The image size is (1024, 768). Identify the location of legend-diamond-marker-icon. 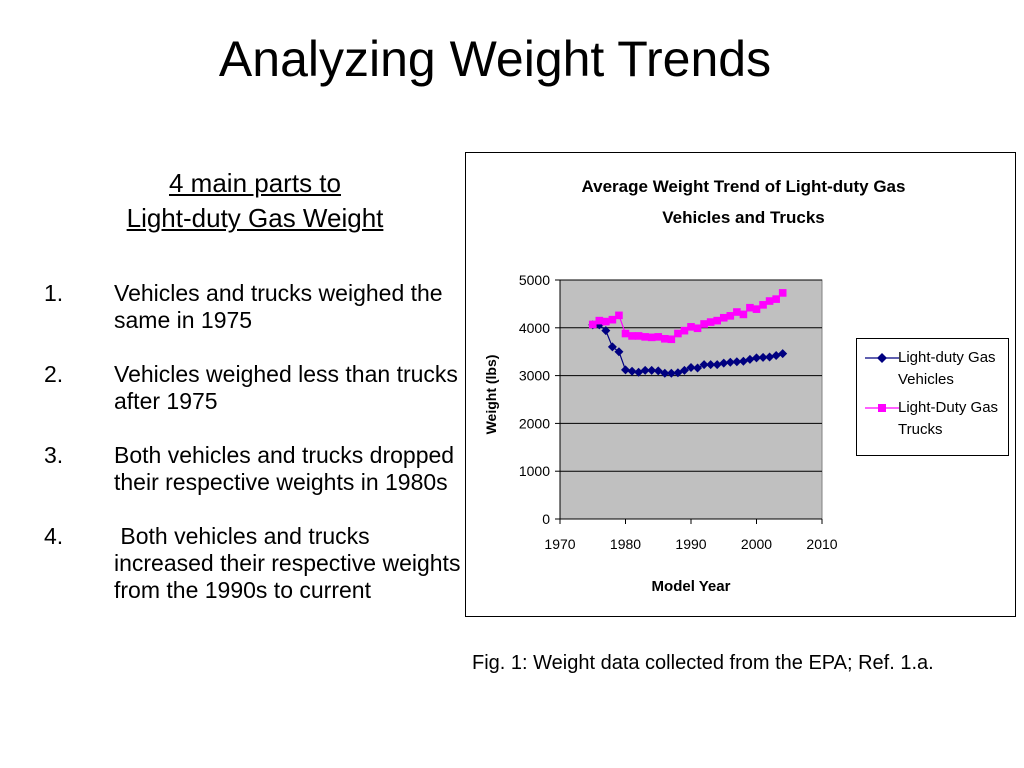
(882, 358).